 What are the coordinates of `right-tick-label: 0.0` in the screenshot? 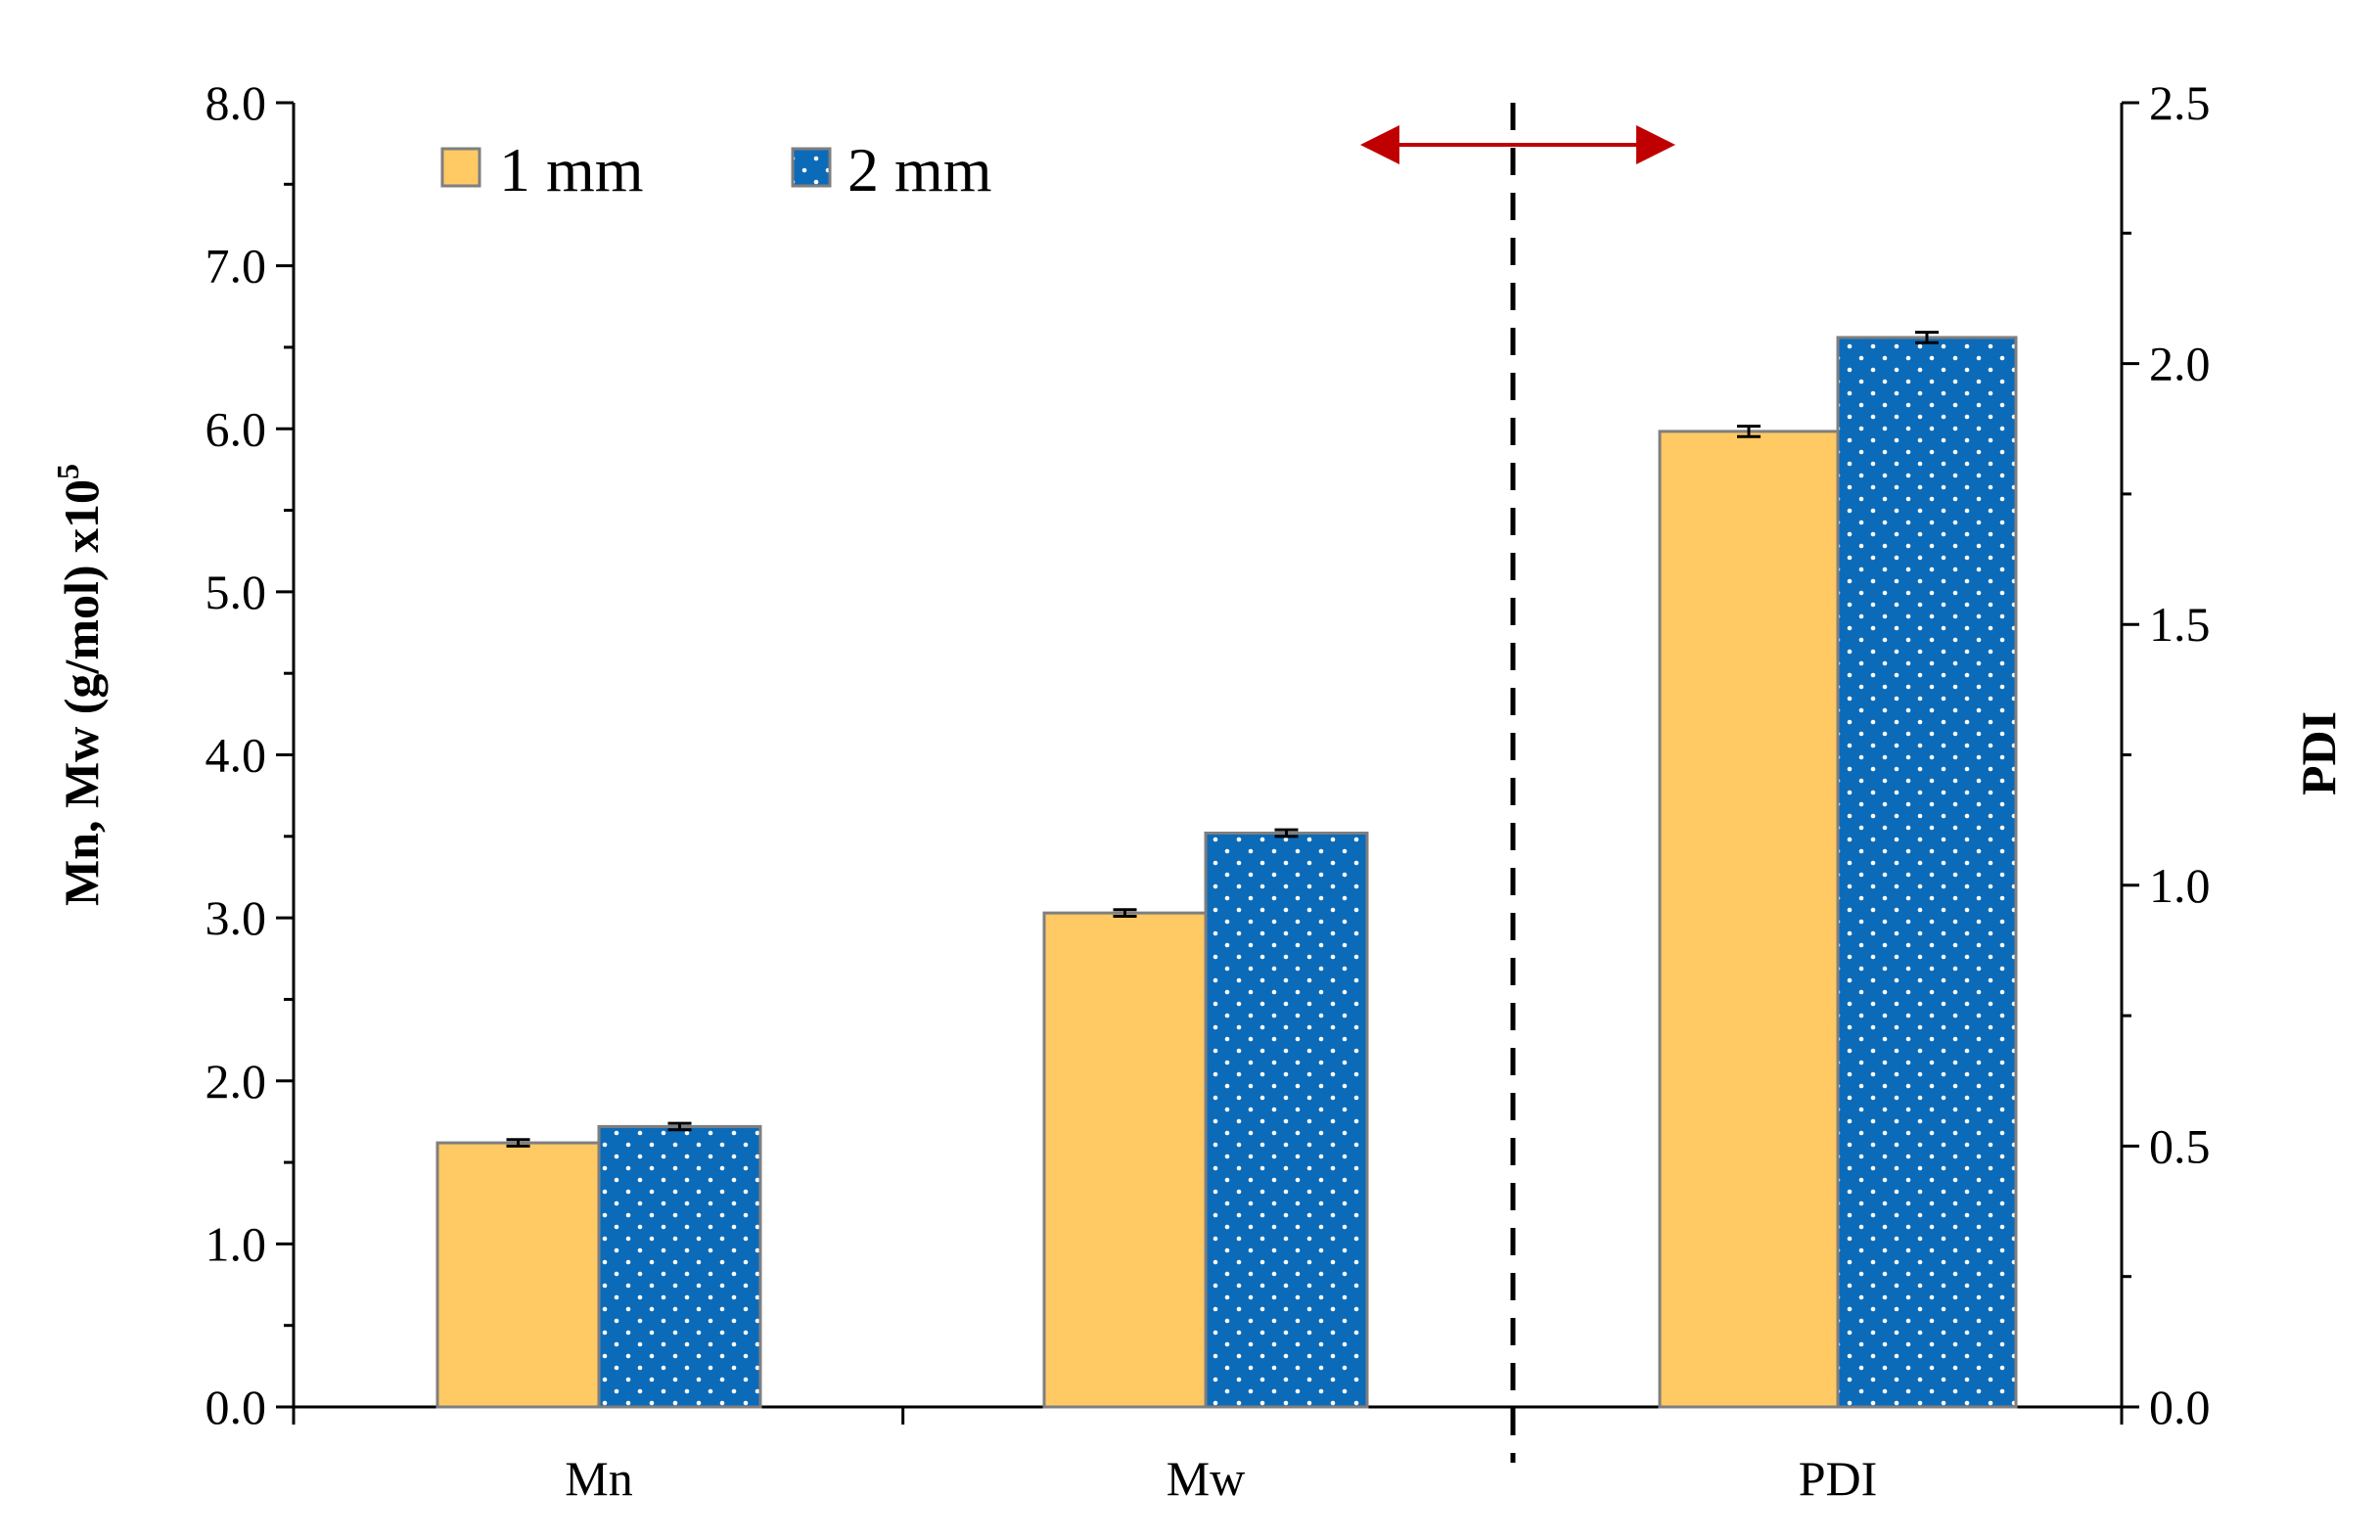 It's located at (2180, 1407).